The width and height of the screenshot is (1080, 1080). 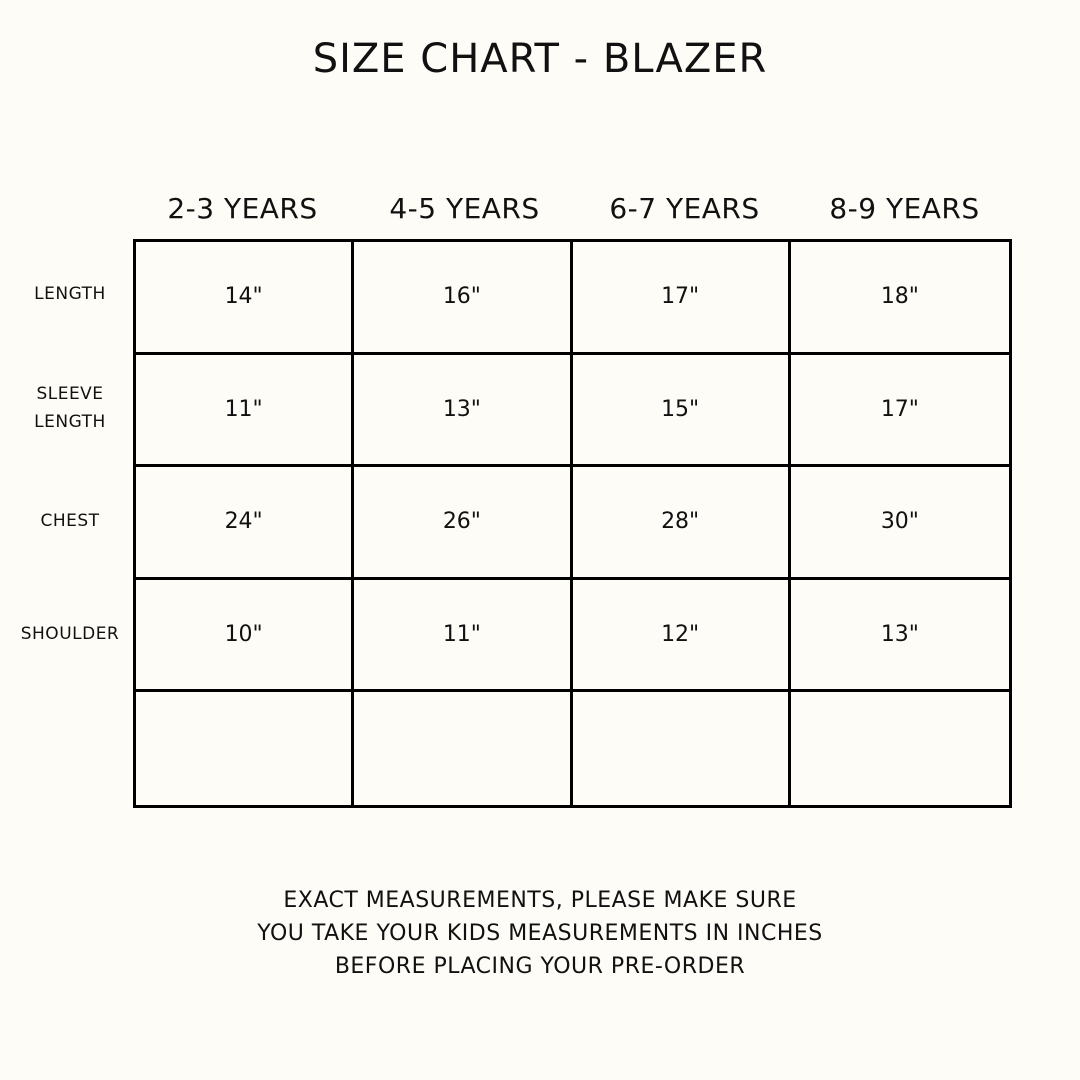 What do you see at coordinates (684, 208) in the screenshot?
I see `column-header-6-7-years: 6-7 YEARS` at bounding box center [684, 208].